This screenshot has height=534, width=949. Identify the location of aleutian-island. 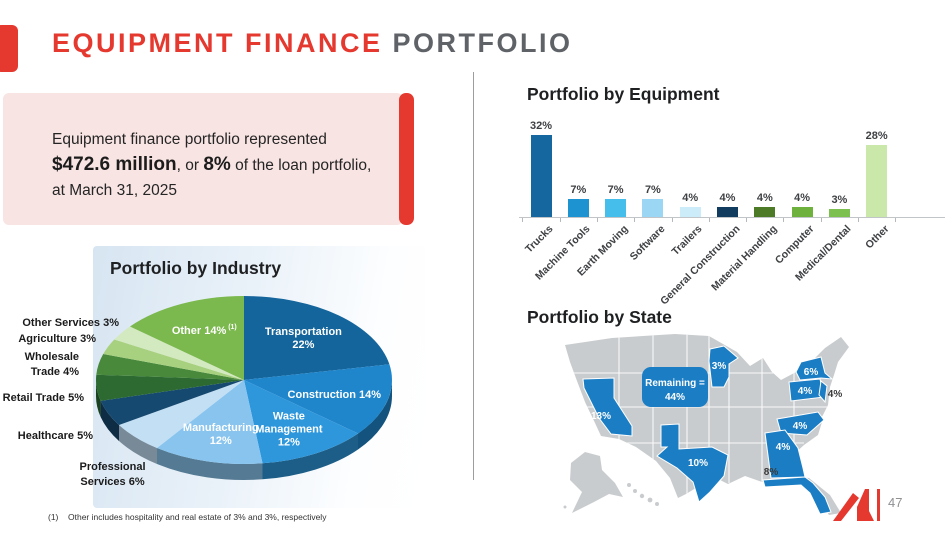
(565, 507).